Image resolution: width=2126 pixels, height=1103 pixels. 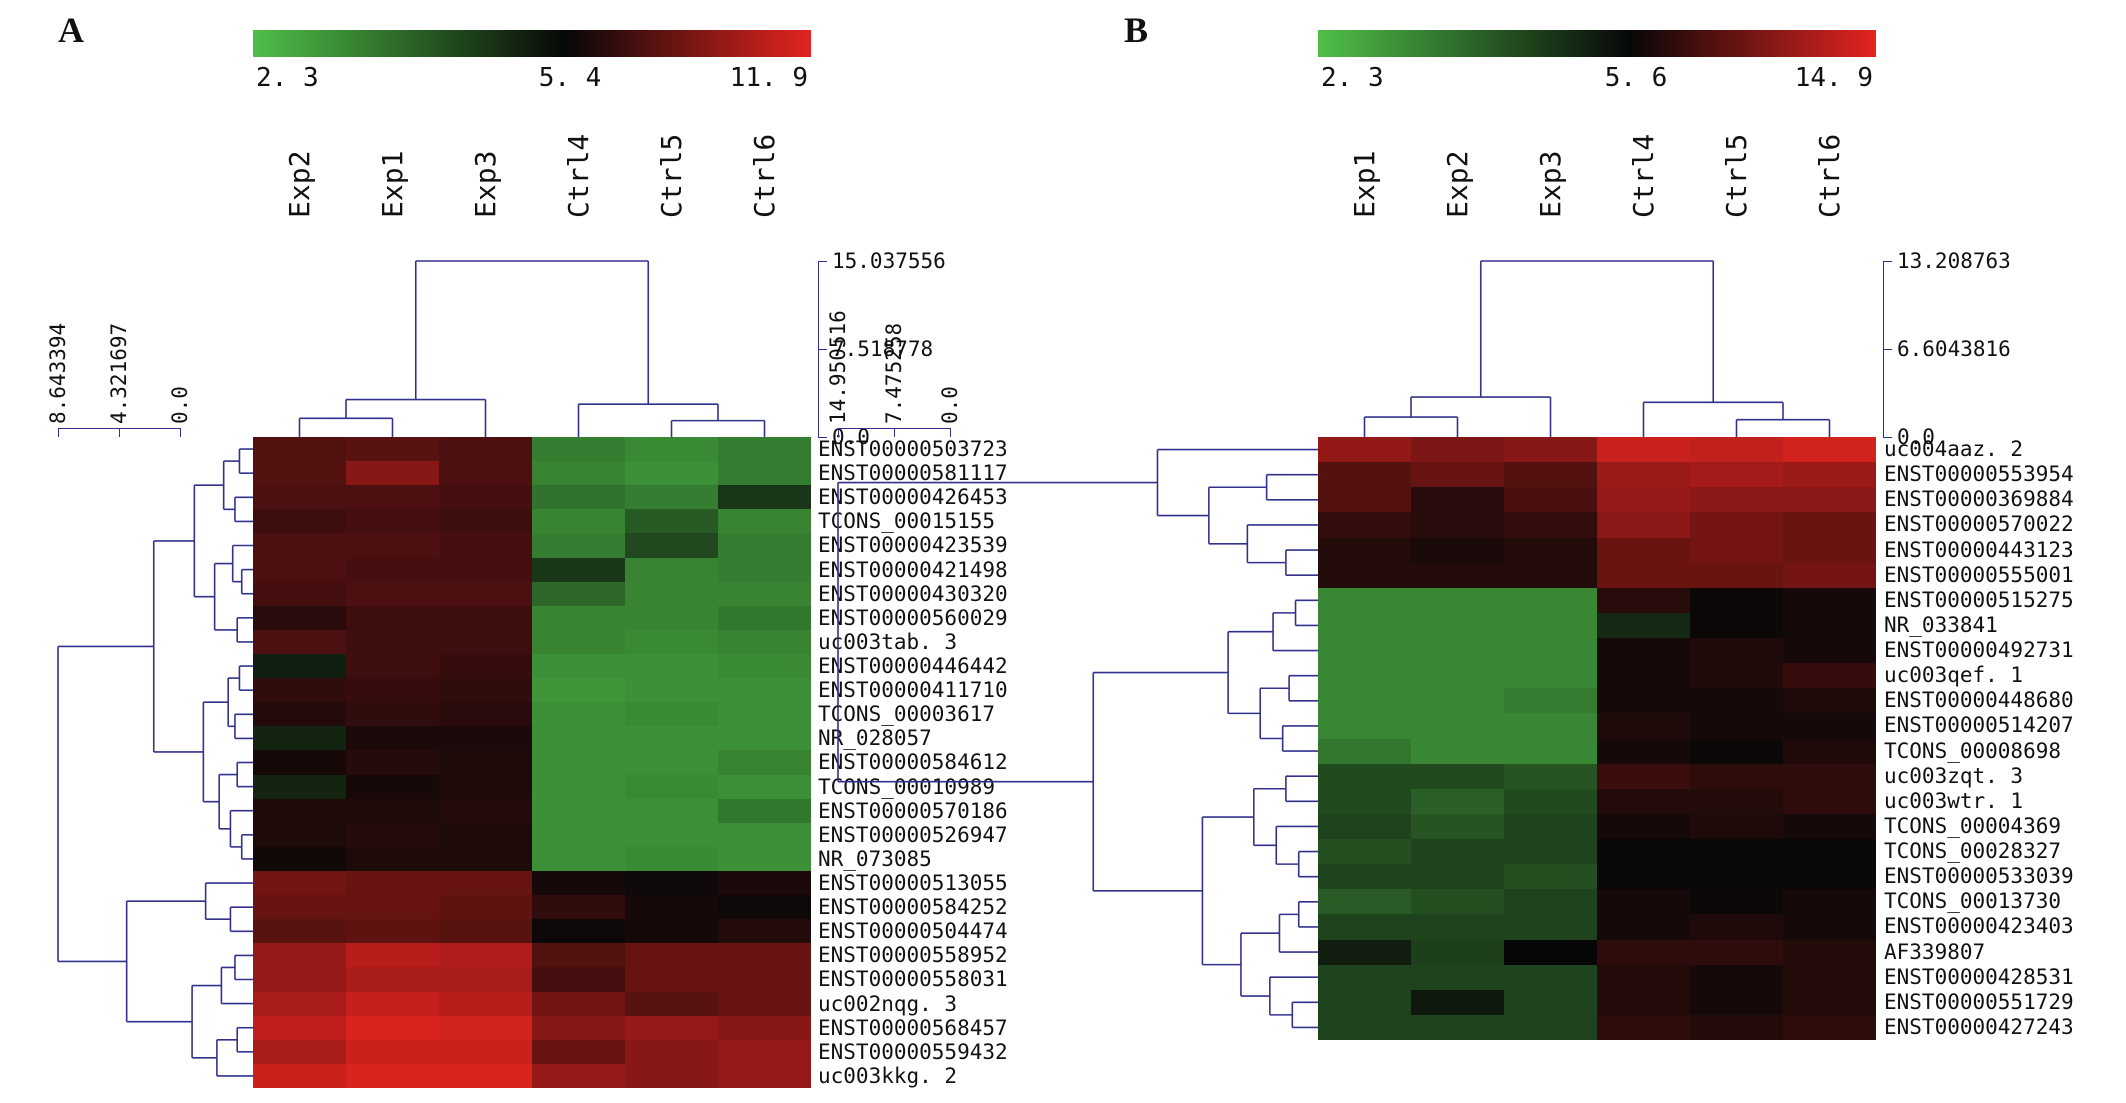 What do you see at coordinates (894, 373) in the screenshot?
I see `row-dendrogram-scale-label: 7.475258` at bounding box center [894, 373].